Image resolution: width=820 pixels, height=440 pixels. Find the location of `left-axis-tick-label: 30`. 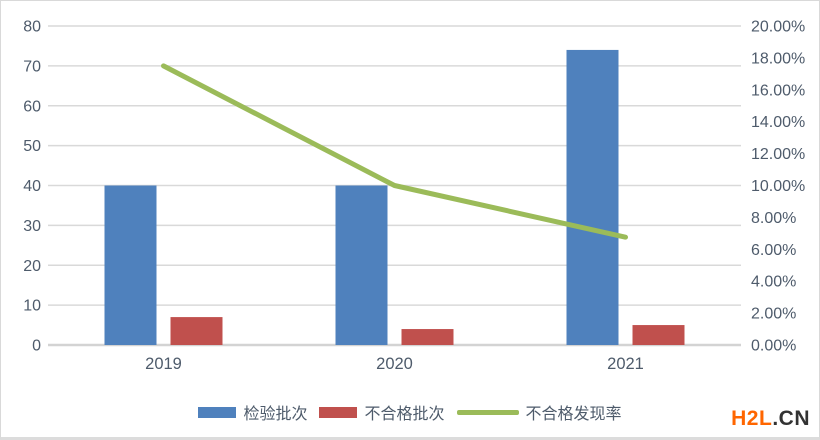

left-axis-tick-label: 30 is located at coordinates (32, 226).